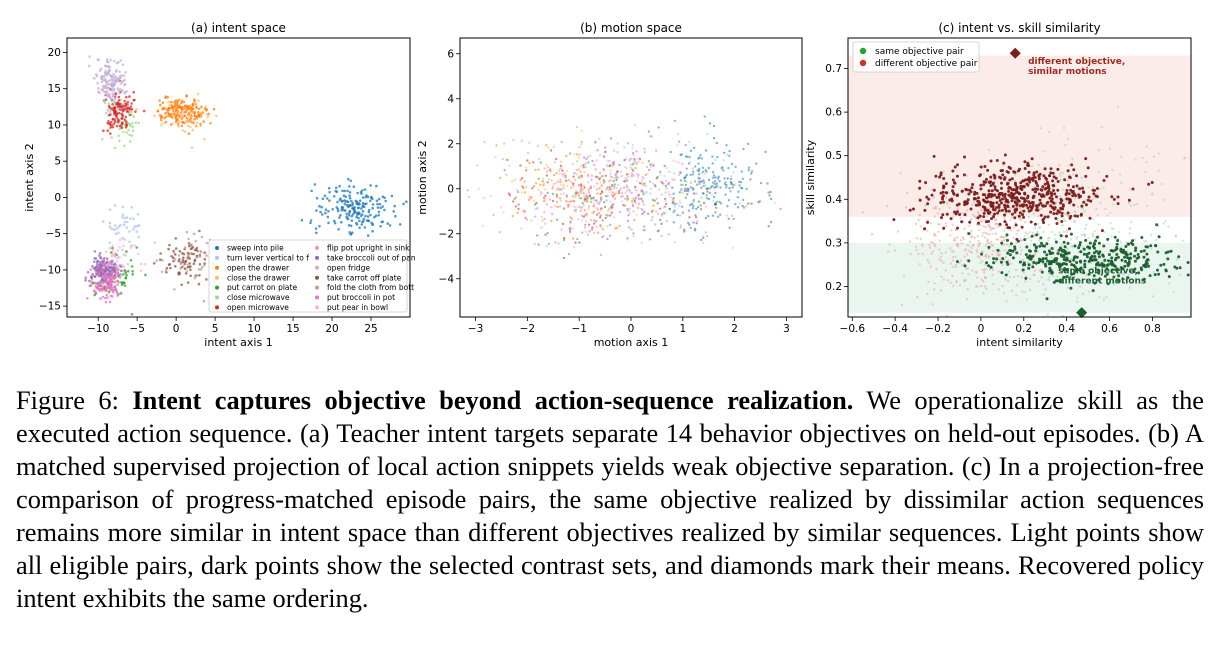 Image resolution: width=1219 pixels, height=664 pixels. Describe the element at coordinates (258, 297) in the screenshot. I see `legend-label: close microwave` at that location.